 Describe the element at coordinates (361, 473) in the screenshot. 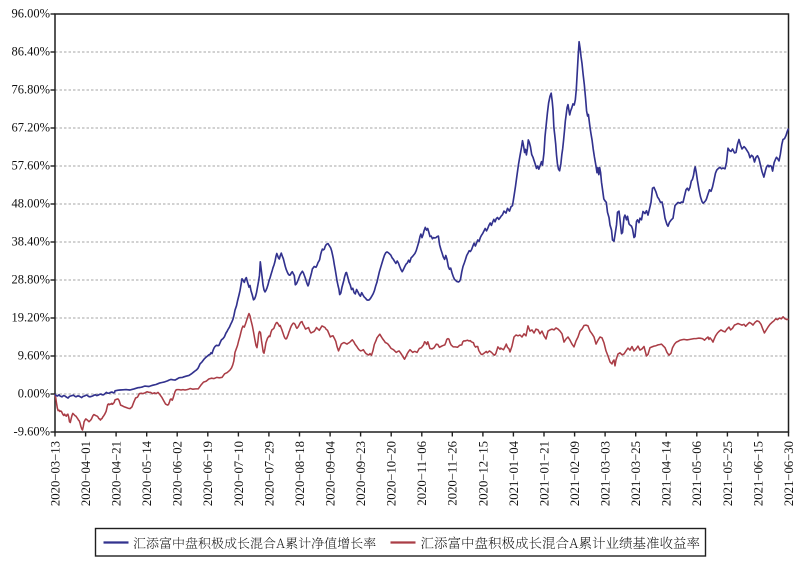

I see `svg-text: 2020−09−23` at that location.